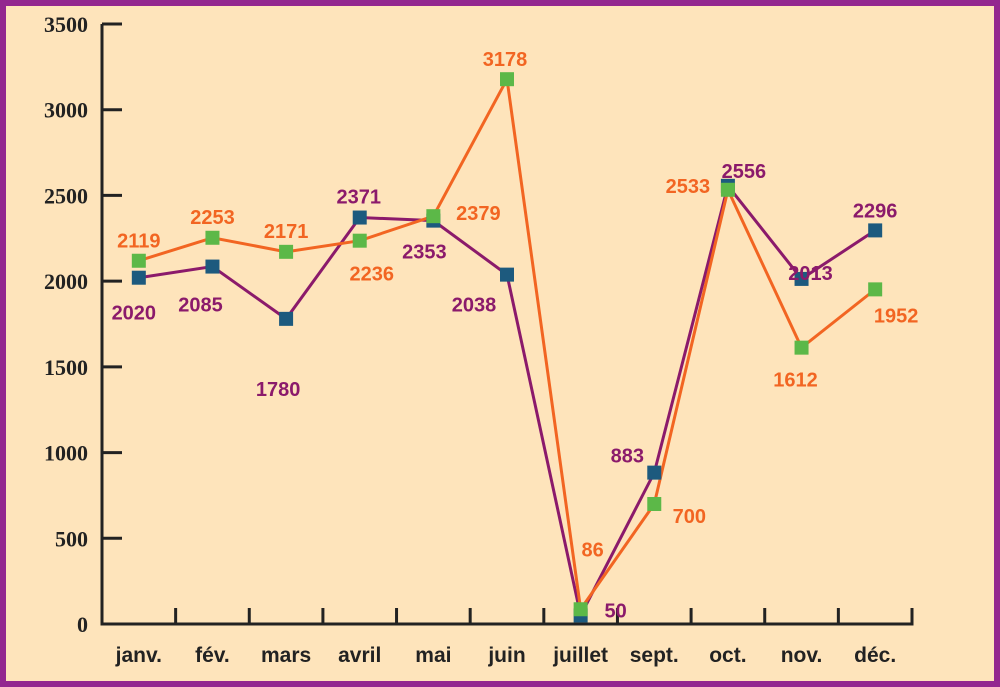 The width and height of the screenshot is (1000, 687). Describe the element at coordinates (424, 253) in the screenshot. I see `data-label: 2353` at that location.